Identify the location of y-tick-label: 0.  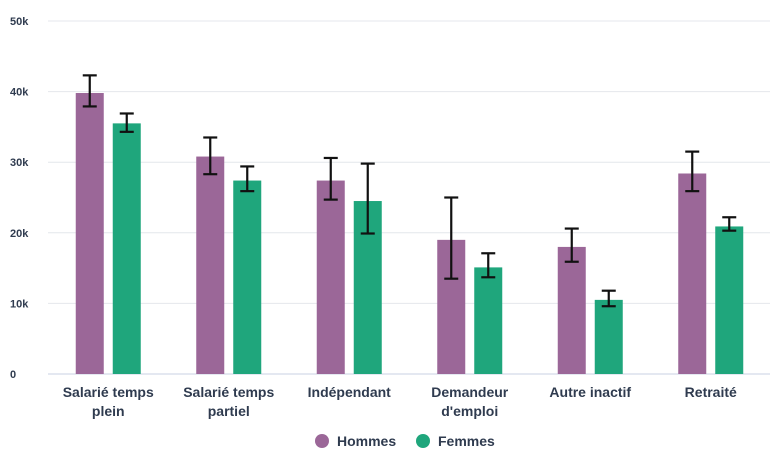
(13, 375).